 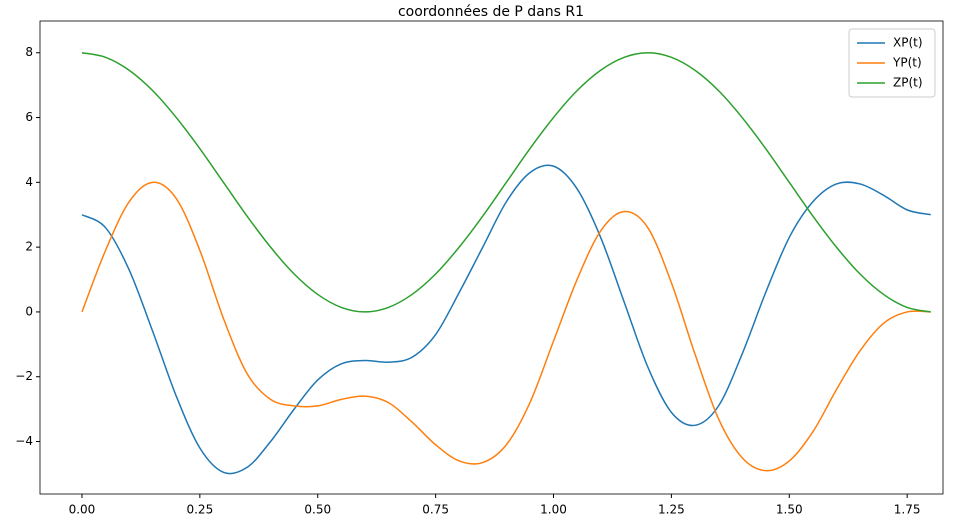 What do you see at coordinates (29, 182) in the screenshot?
I see `y-tick-label: 4` at bounding box center [29, 182].